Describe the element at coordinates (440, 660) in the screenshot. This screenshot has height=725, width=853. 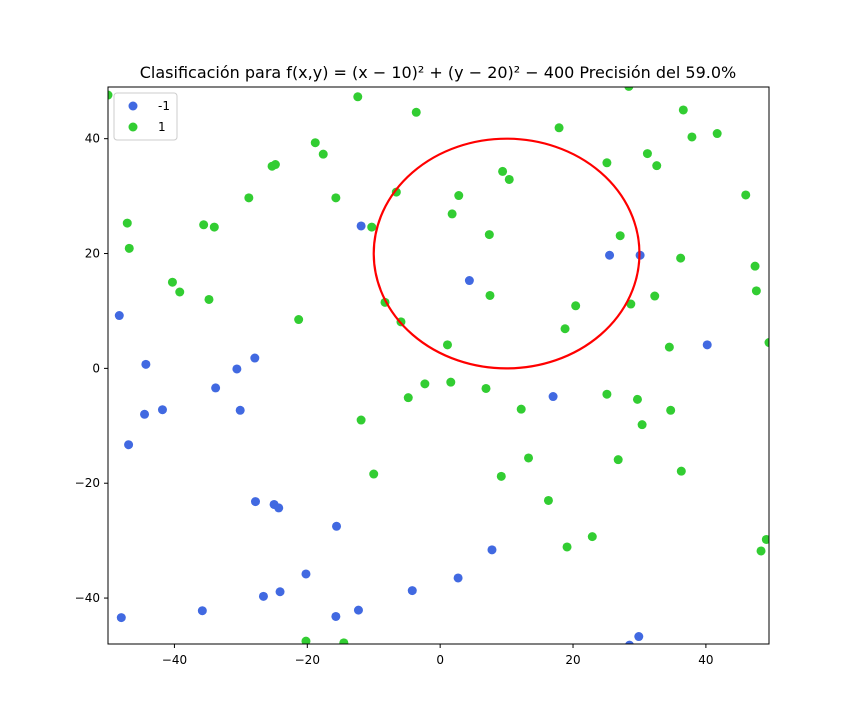
I see `x-tick-label: 0` at that location.